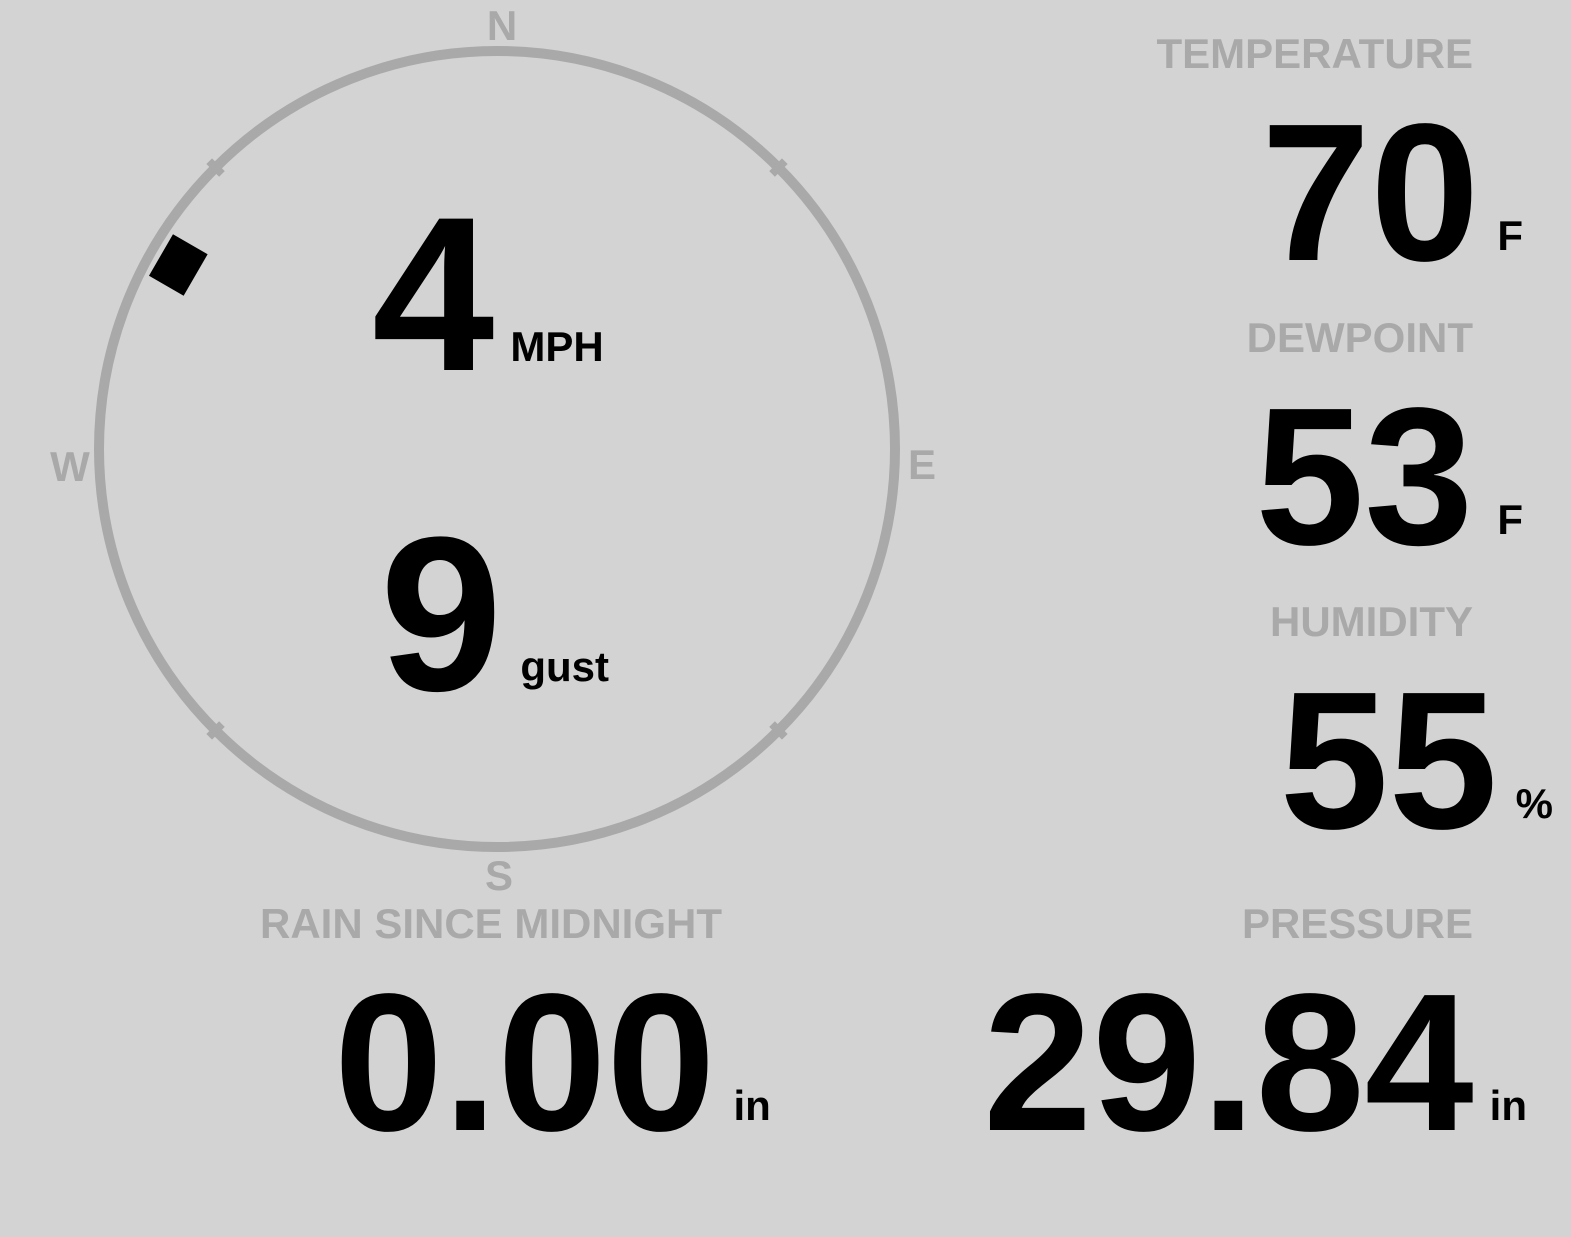 This screenshot has height=1237, width=1571. I want to click on dewpoint-value: 53, so click(1364, 476).